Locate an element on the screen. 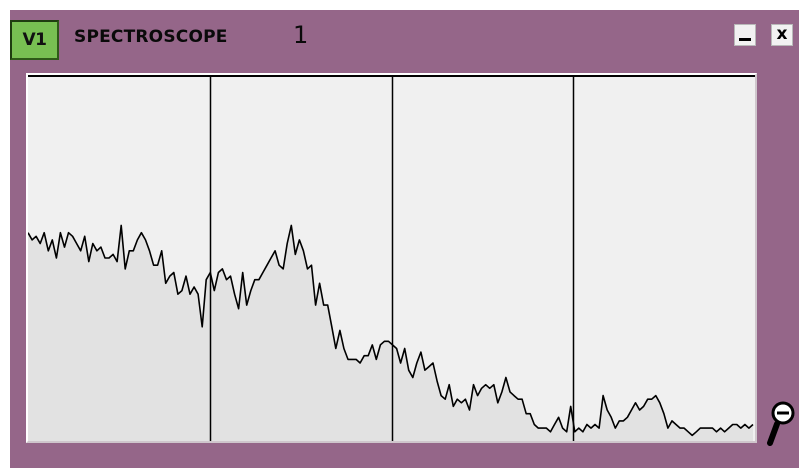 The width and height of the screenshot is (799, 468). minimize-button is located at coordinates (745, 35).